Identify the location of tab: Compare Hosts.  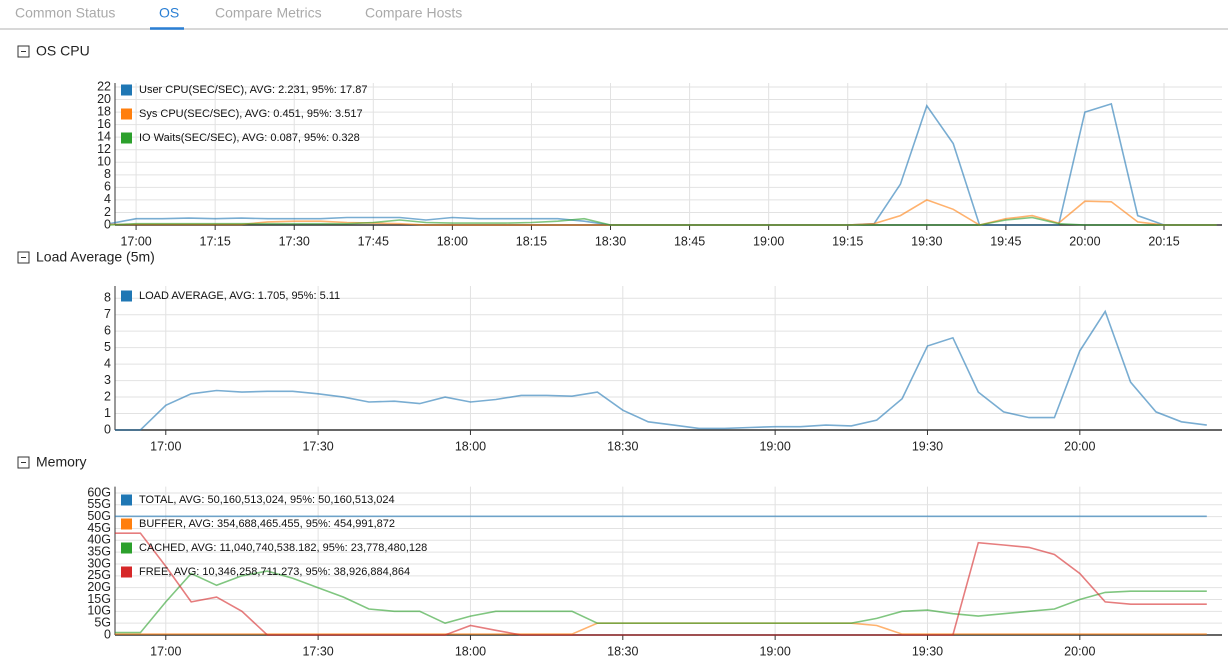
(413, 13).